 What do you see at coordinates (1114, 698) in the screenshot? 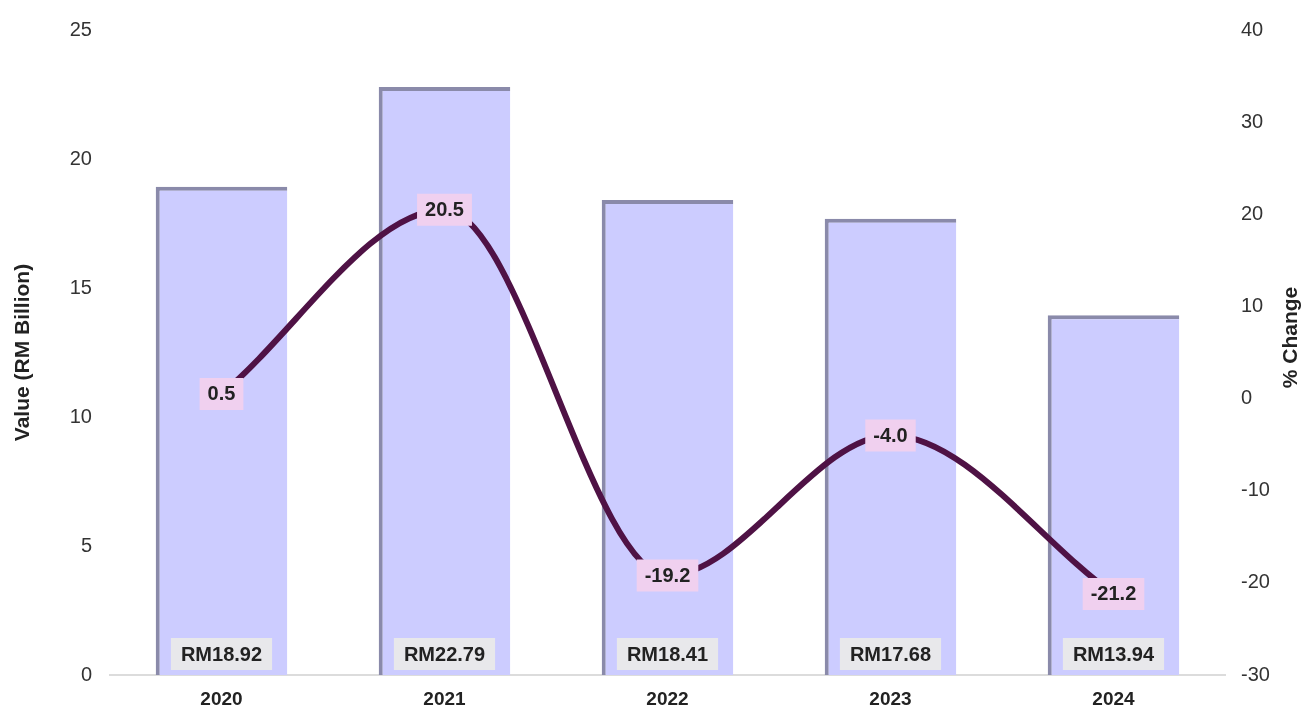
I see `x-tick-label: 2024` at bounding box center [1114, 698].